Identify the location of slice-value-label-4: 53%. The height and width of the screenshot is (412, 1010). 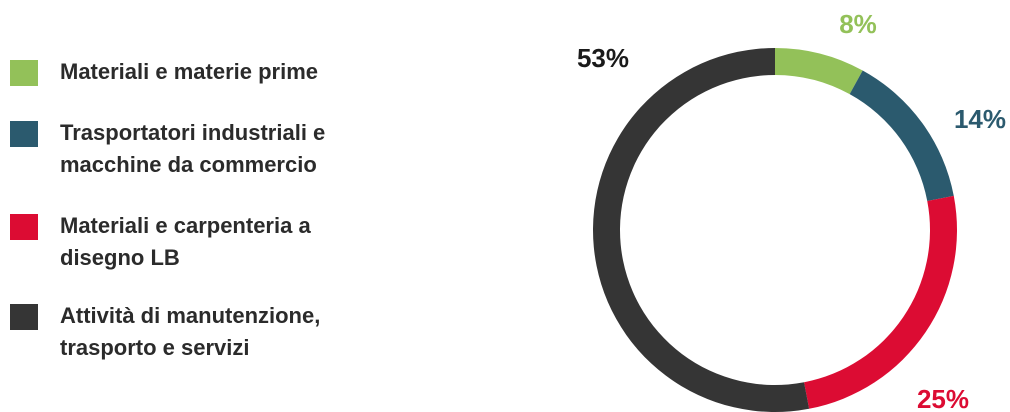
(603, 58).